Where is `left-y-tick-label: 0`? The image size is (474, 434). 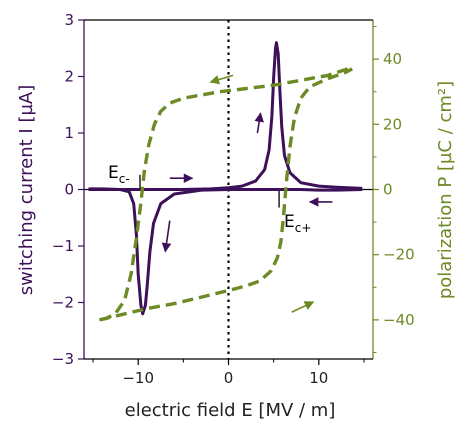
left-y-tick-label: 0 is located at coordinates (69, 190).